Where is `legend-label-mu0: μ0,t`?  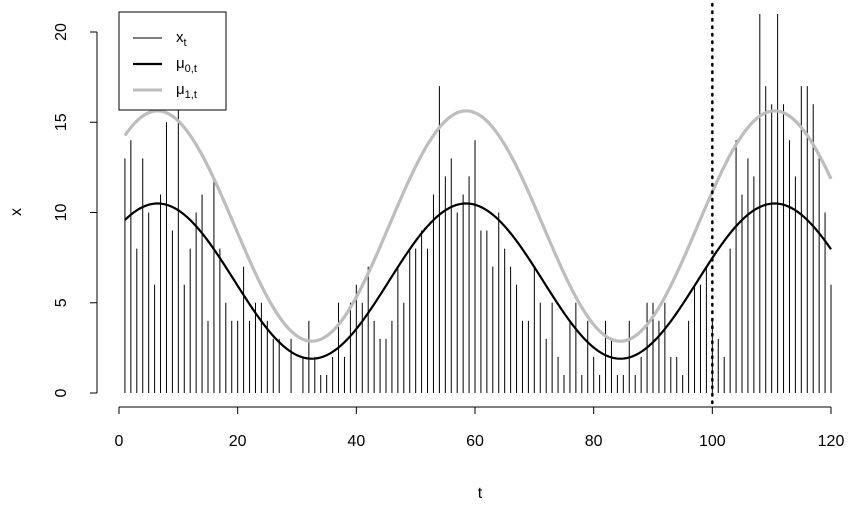 legend-label-mu0: μ0,t is located at coordinates (186, 65).